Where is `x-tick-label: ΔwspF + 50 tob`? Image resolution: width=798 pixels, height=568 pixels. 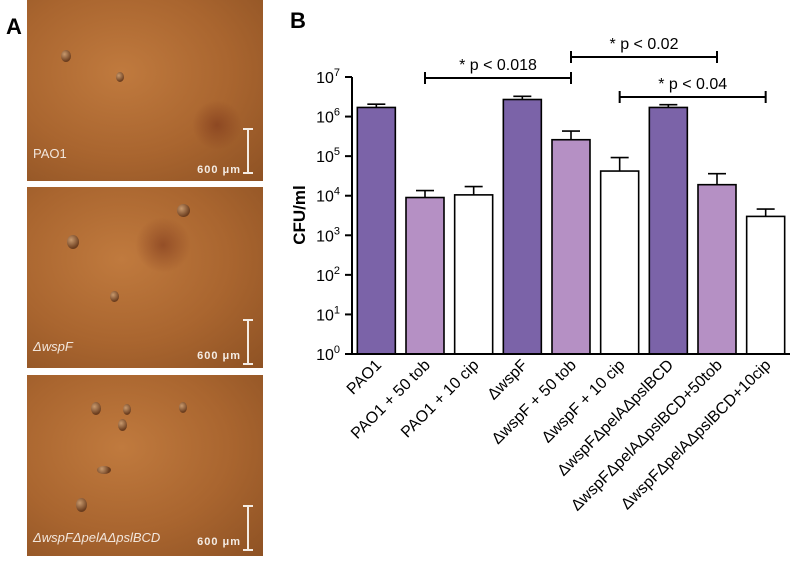 x-tick-label: ΔwspF + 50 tob is located at coordinates (534, 402).